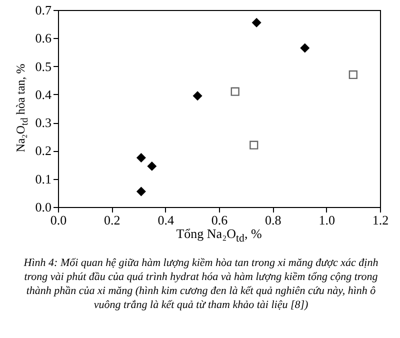 The image size is (400, 338). Describe the element at coordinates (201, 284) in the screenshot. I see `text: Hình 4: Mối quan hệ giữa hàm lượng kiềm hòa tan trong xi măng được xác định trong vài phút đầu của quá trình hydrat hóa và hàm lượng kiềm tổng cộng trong thành phần của xi măng (hình kim cương đen là kết quả nghiên cứu này, hình ô vuông trắng là kết quả từ tham khảo tài liệu [8])` at that location.